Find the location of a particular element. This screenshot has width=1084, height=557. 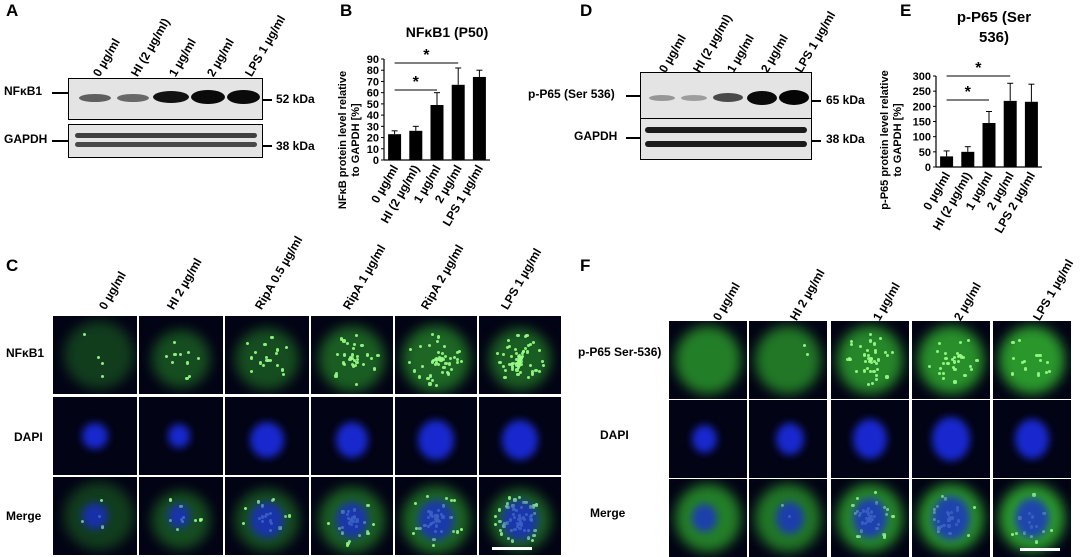

kda-tick is located at coordinates (267, 146).